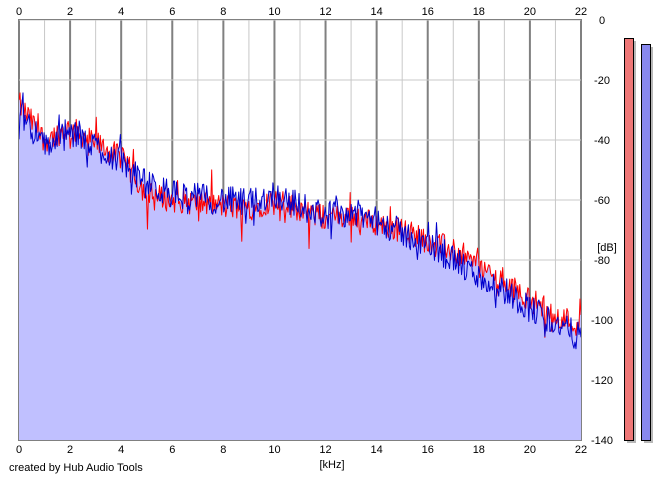 Image resolution: width=664 pixels, height=481 pixels. What do you see at coordinates (76, 468) in the screenshot?
I see `credit-text: created by Hub Audio Tools` at bounding box center [76, 468].